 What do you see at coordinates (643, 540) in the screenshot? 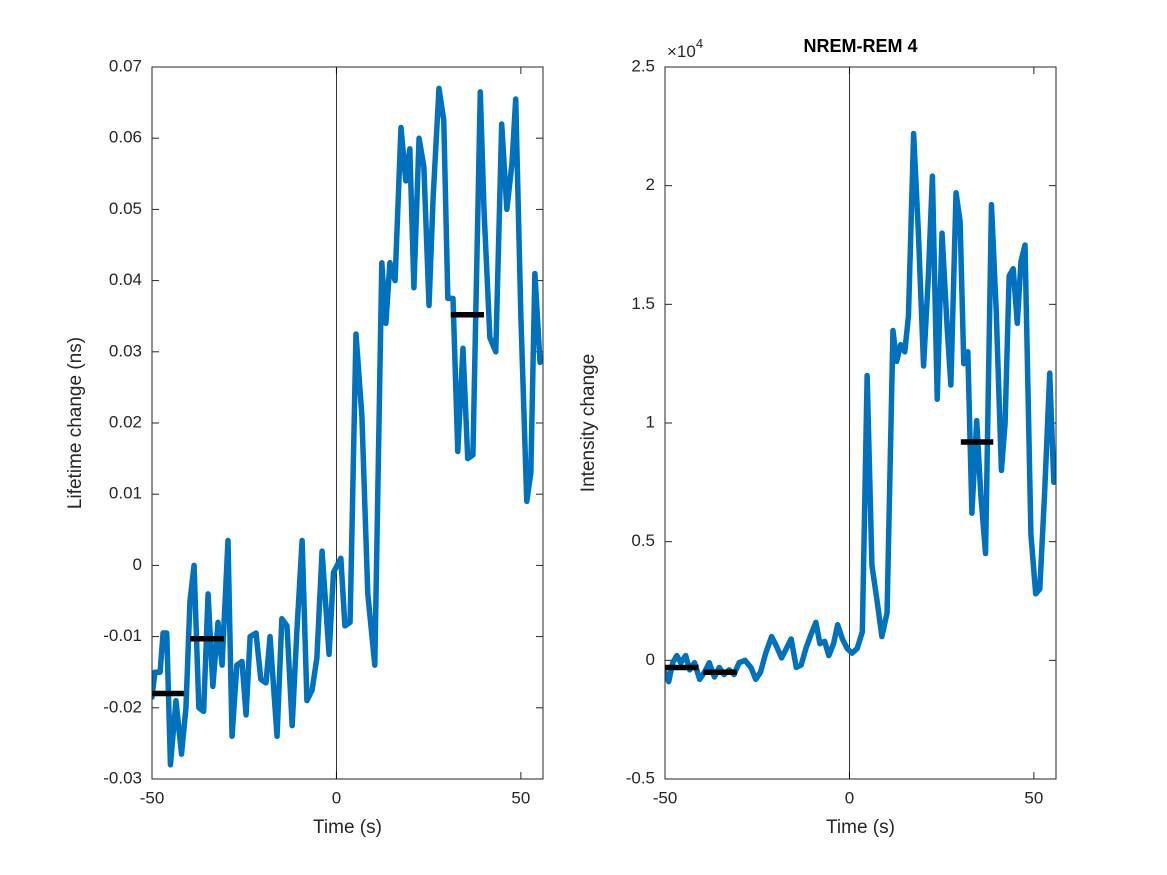
I see `y-tick-label: 0.5` at bounding box center [643, 540].